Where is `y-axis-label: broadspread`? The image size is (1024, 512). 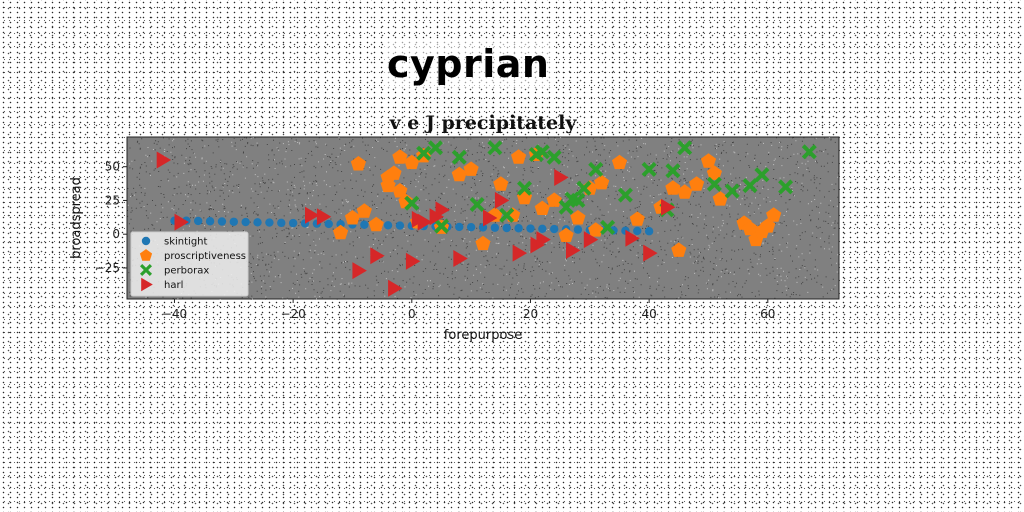
y-axis-label: broadspread is located at coordinates (76, 218).